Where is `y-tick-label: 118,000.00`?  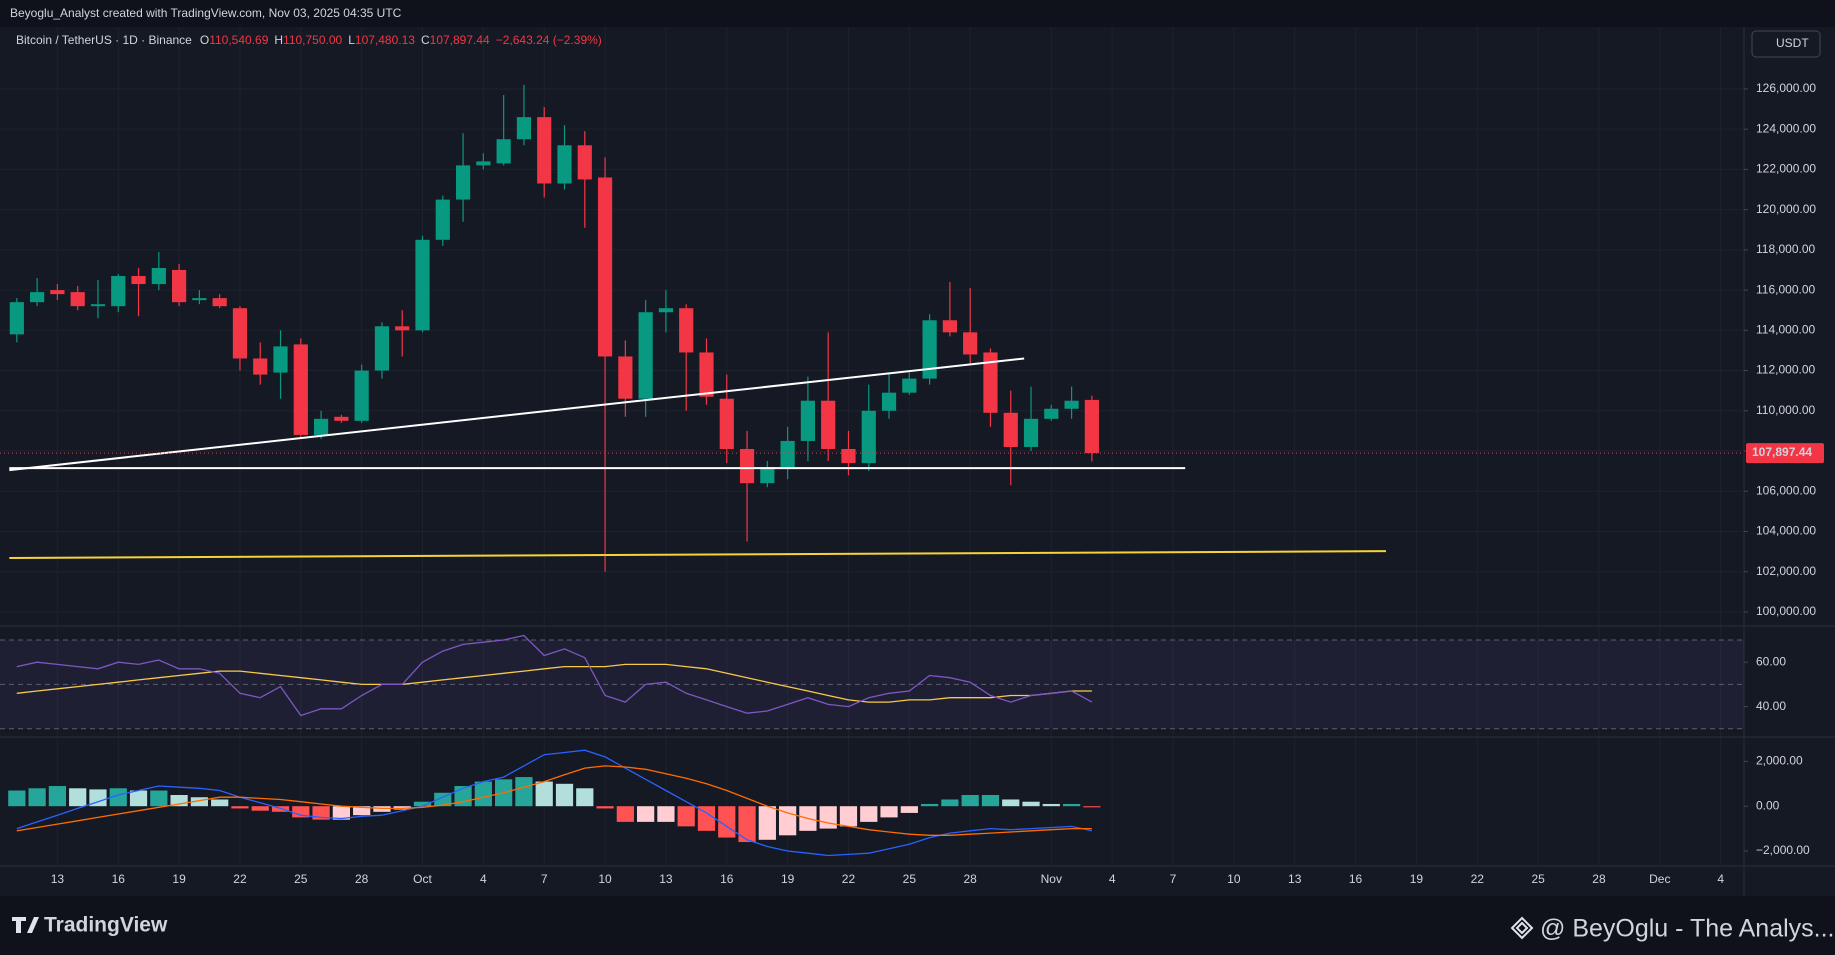 y-tick-label: 118,000.00 is located at coordinates (1785, 249).